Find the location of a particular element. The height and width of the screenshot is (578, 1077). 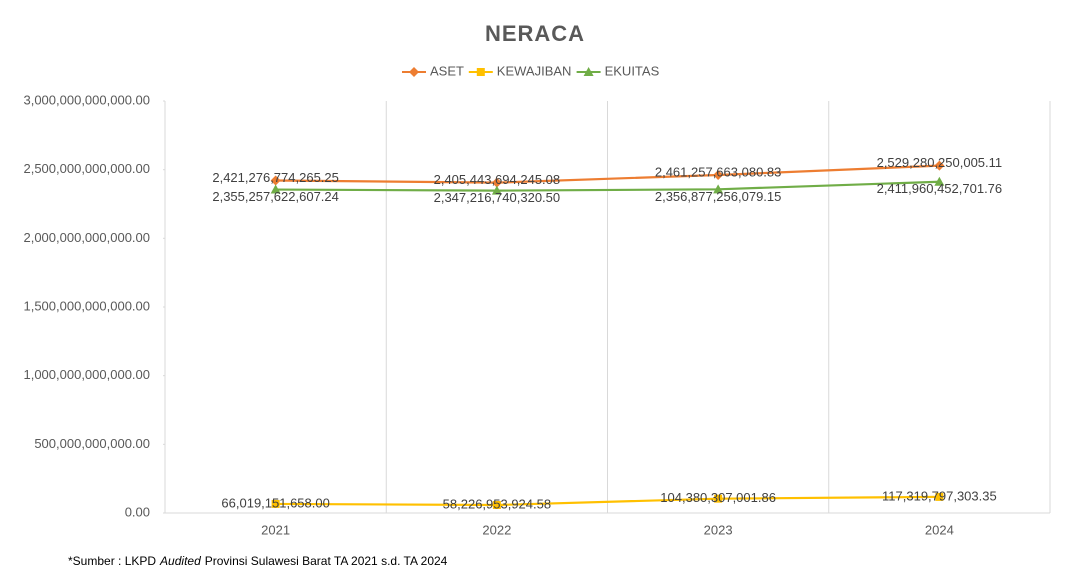

y-tick-label: 3,000,000,000,000.00 is located at coordinates (86, 99).